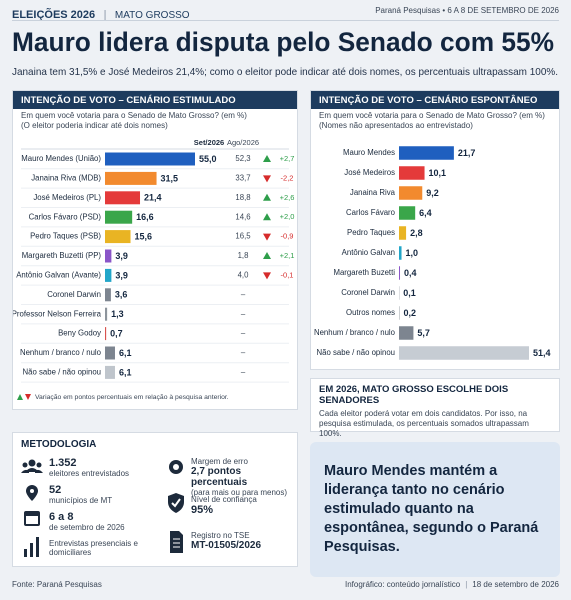 This screenshot has height=600, width=571. Describe the element at coordinates (373, 192) in the screenshot. I see `category-label: Janaina Riva` at that location.